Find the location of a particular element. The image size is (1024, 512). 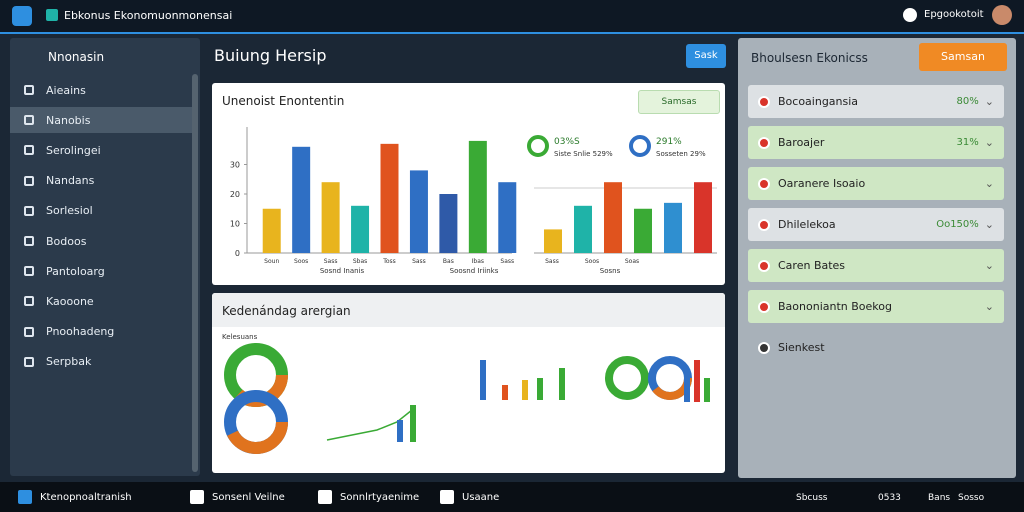

taskbar is located at coordinates (512, 497).